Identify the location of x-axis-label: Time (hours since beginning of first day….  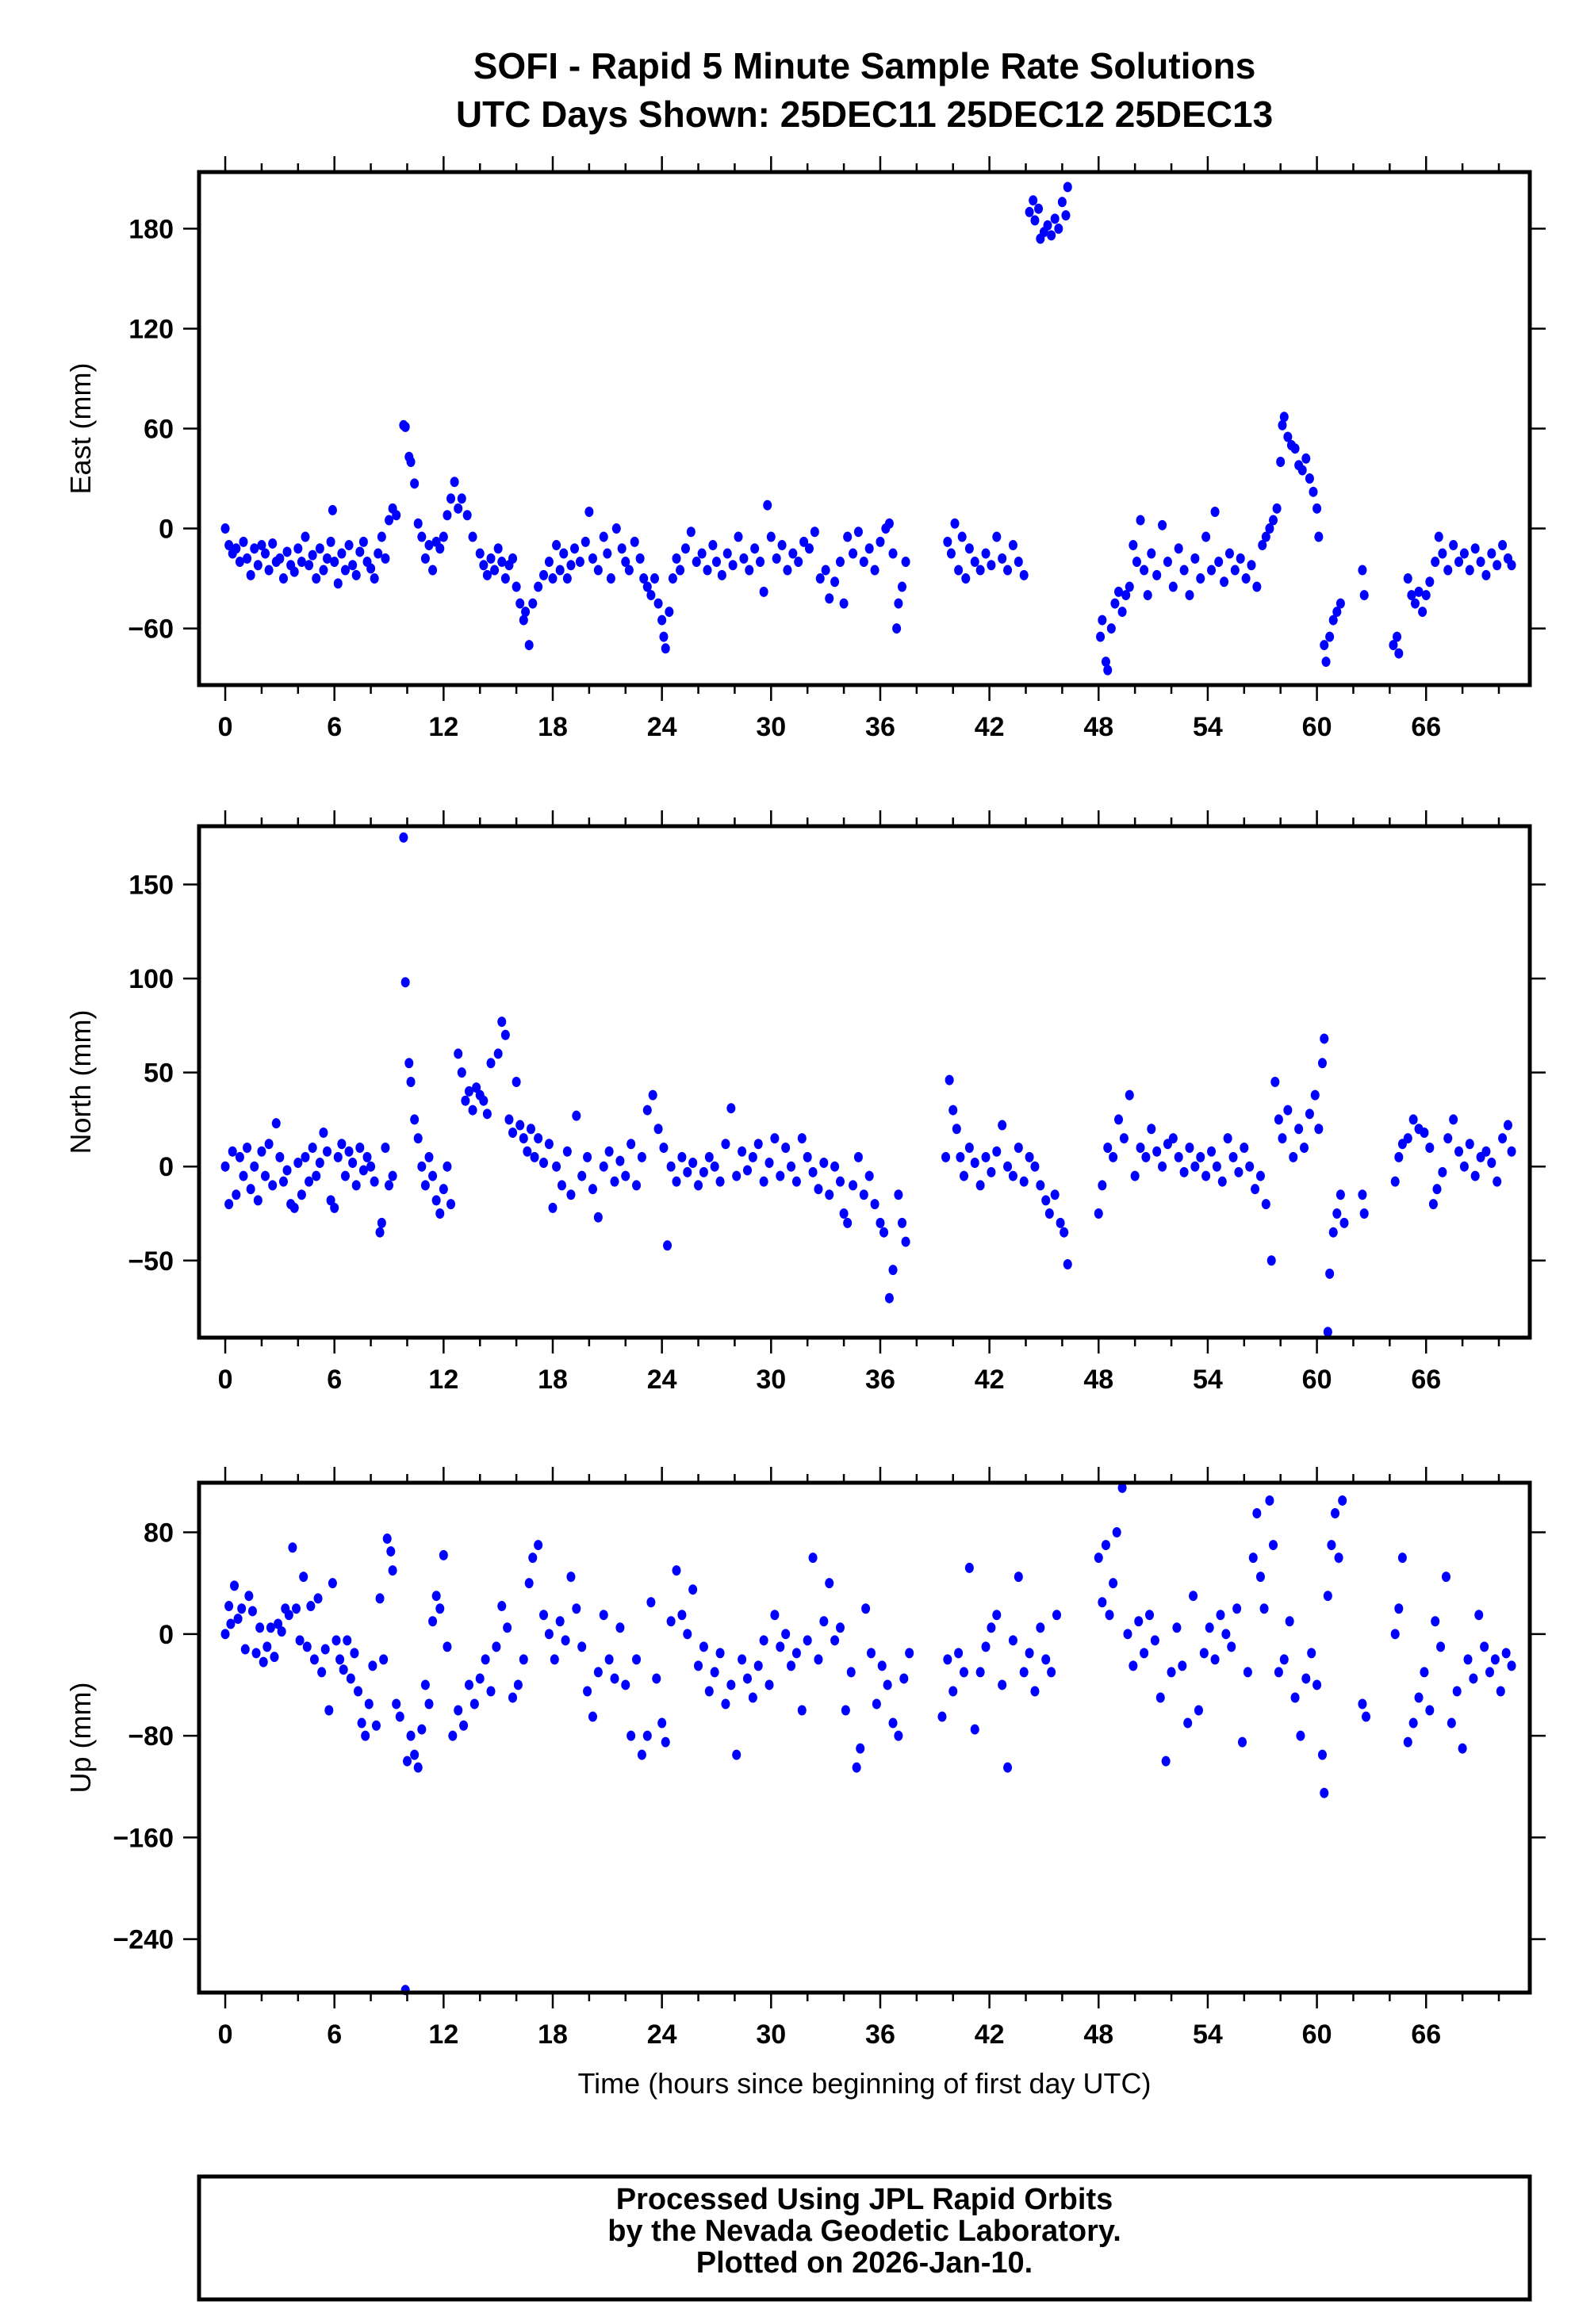
(865, 2083).